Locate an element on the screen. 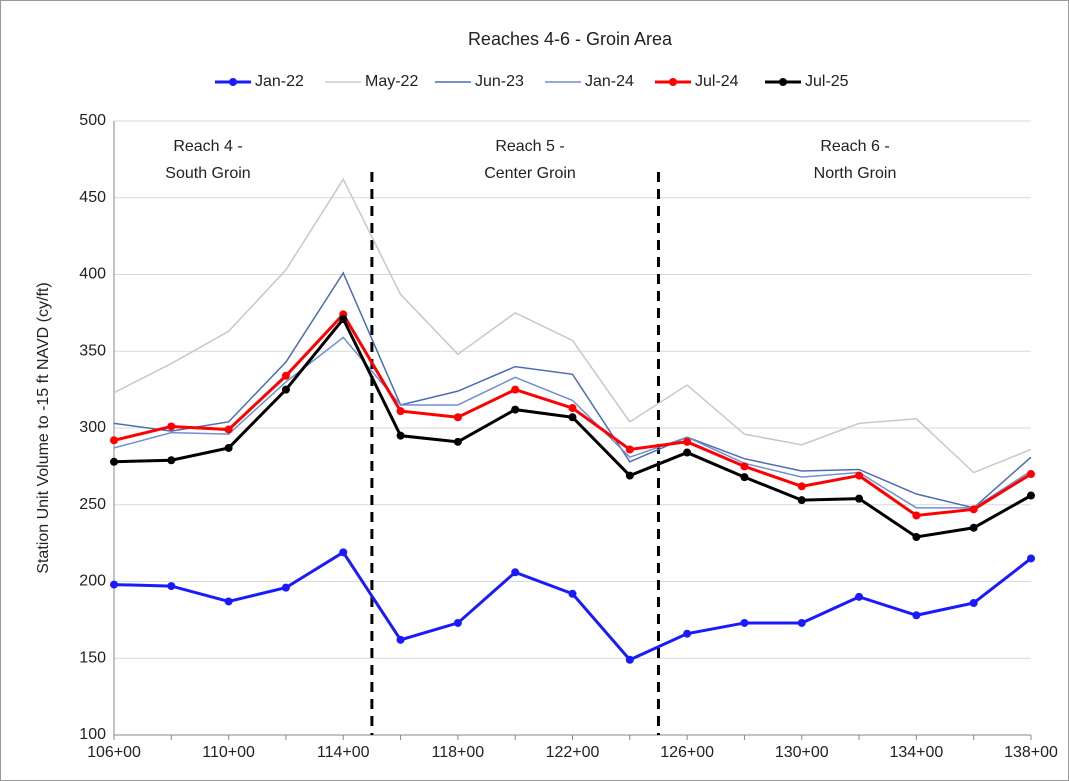 This screenshot has width=1069, height=781. x-tick-label: 126+00 is located at coordinates (687, 752).